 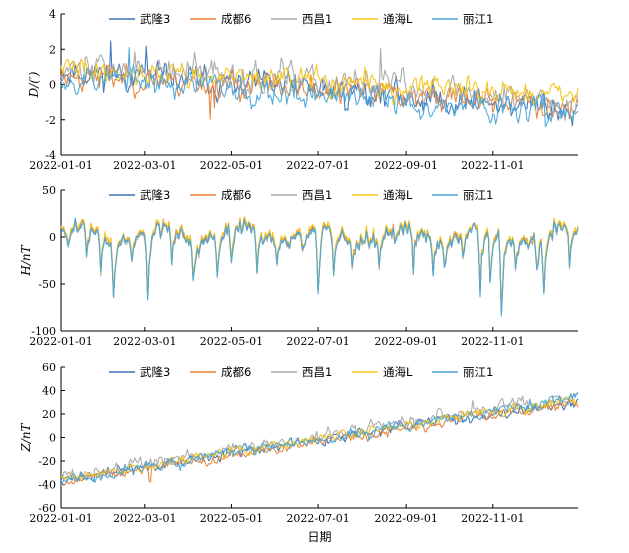 I want to click on y-axis-label: H/nT, so click(x=26, y=260).